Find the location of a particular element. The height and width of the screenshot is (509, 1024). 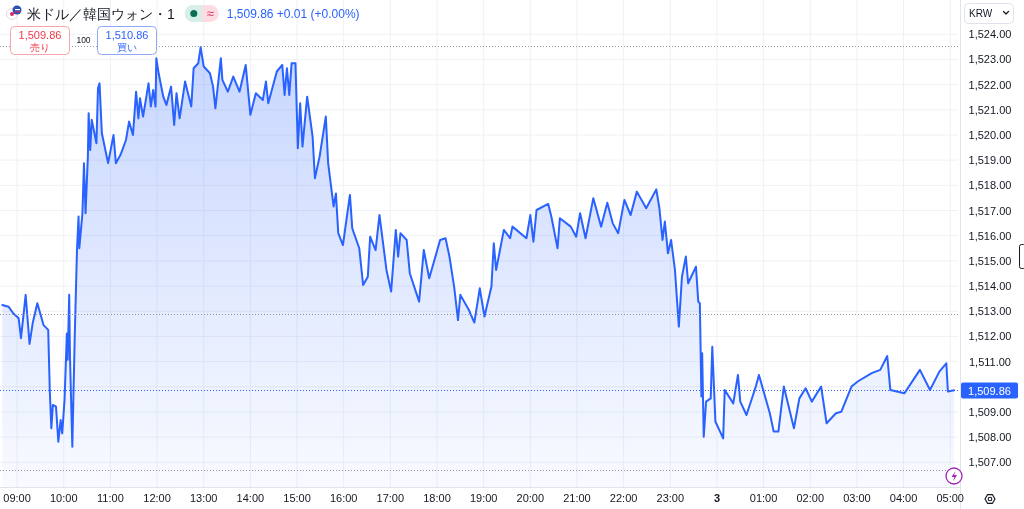

x-tick-label: 18:00 is located at coordinates (437, 498).